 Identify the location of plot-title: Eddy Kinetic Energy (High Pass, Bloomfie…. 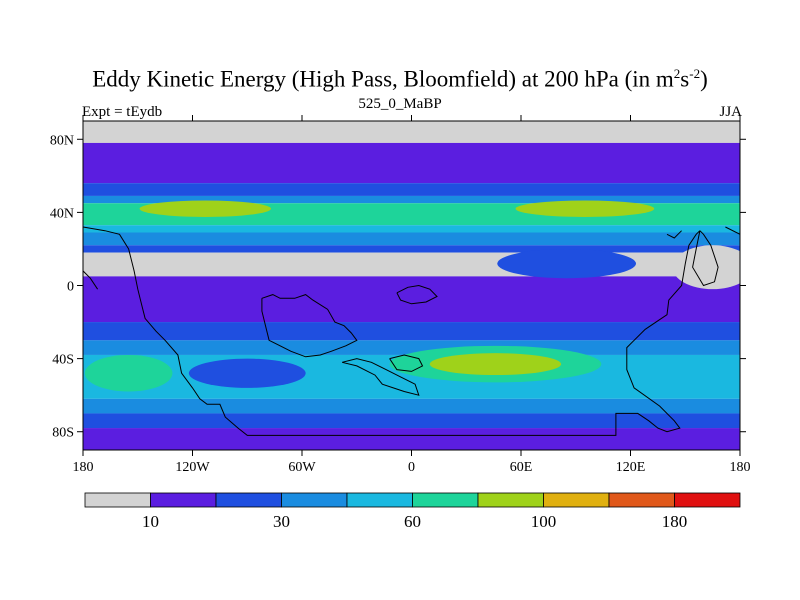
(400, 79).